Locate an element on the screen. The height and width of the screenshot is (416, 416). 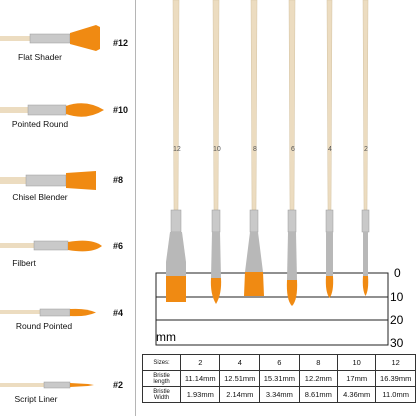
table-cell: 8.61mm is located at coordinates (318, 394).